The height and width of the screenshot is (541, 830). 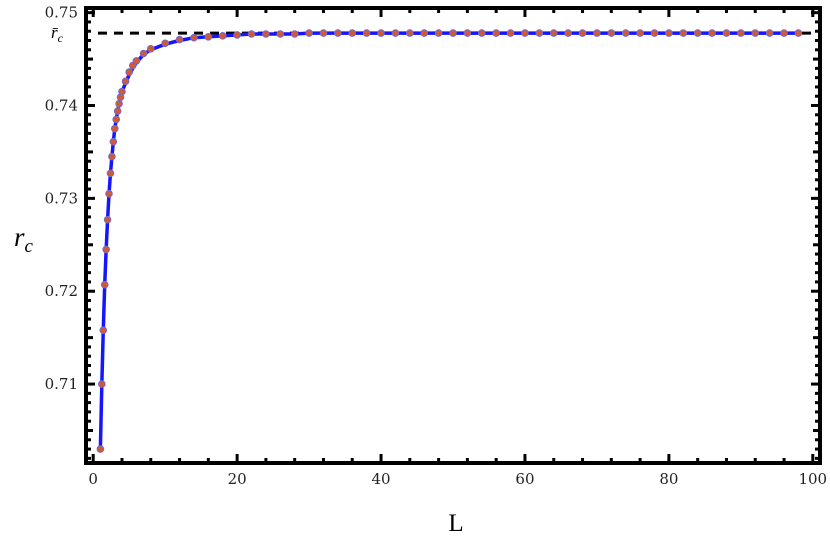 I want to click on x-axis-title: L, so click(x=455, y=523).